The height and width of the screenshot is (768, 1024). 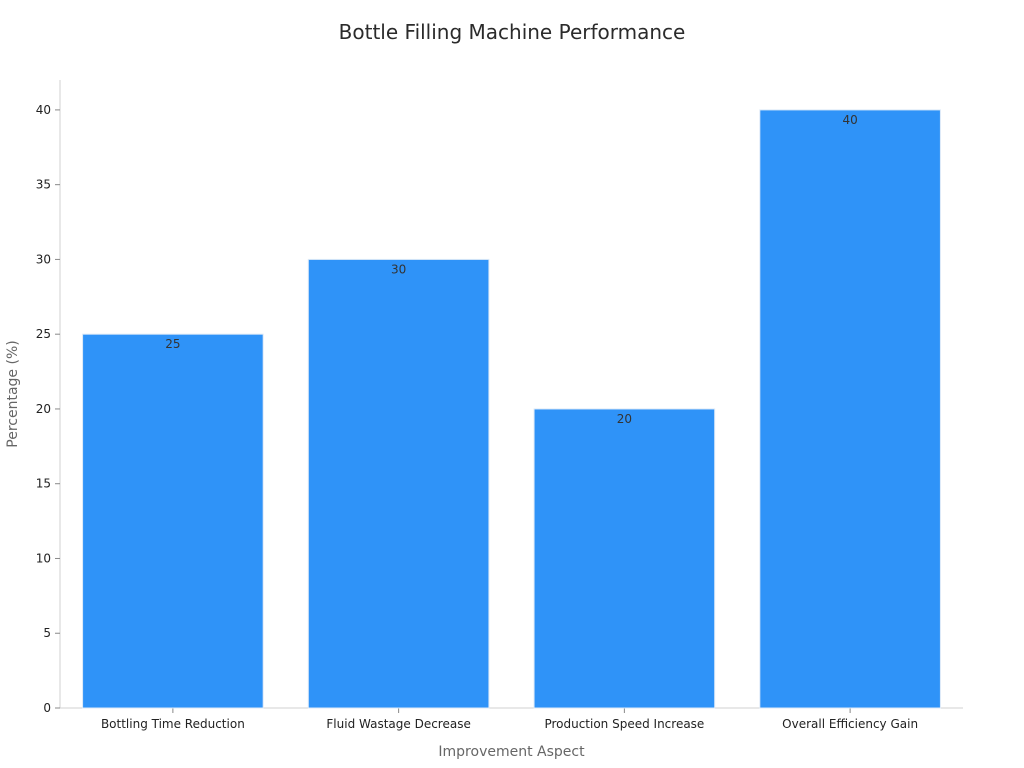 I want to click on y-tick-label: 30, so click(x=43, y=259).